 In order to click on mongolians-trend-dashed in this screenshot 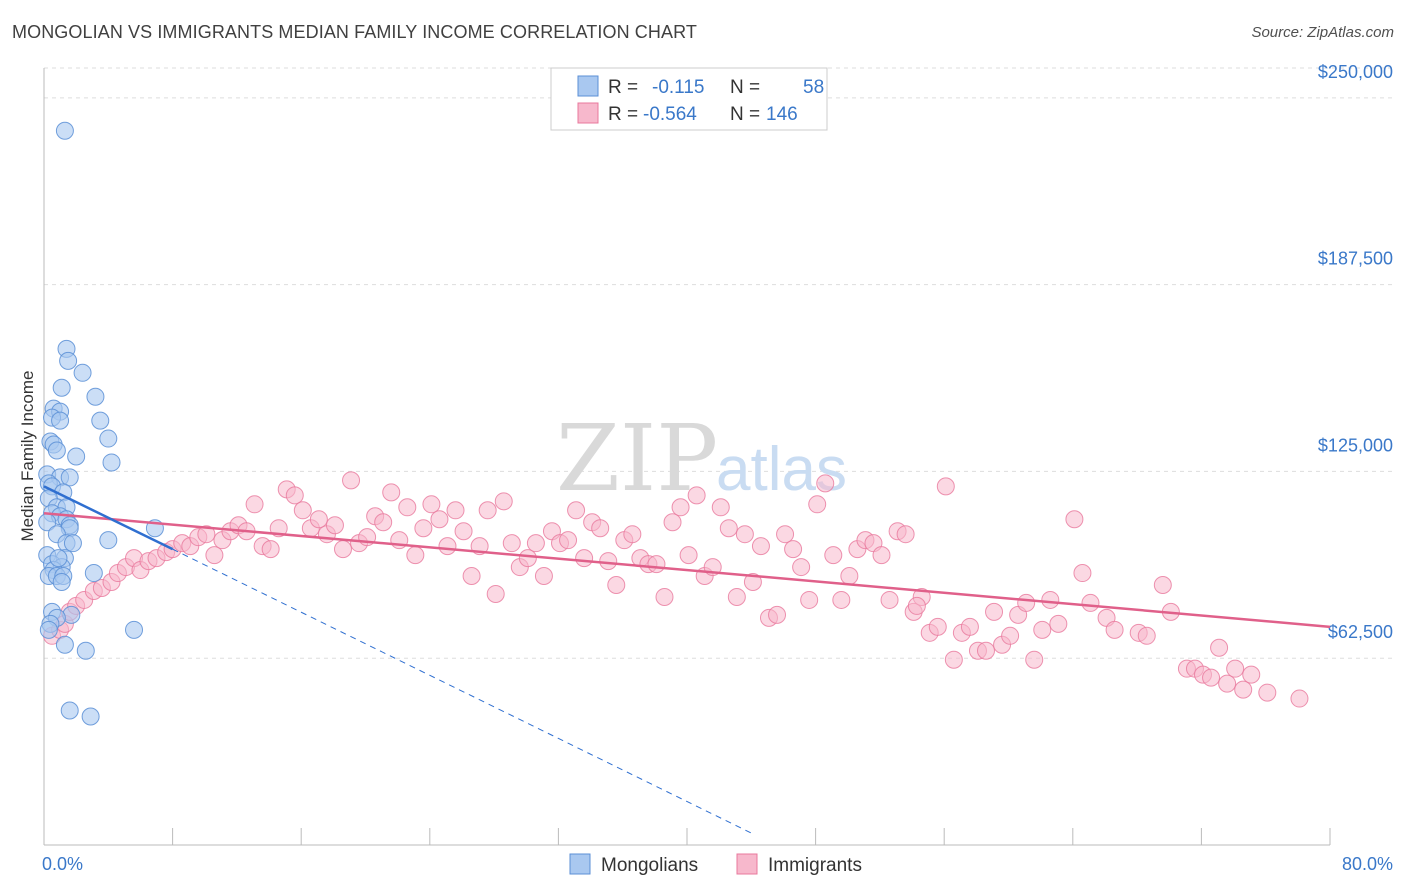, I will do `click(462, 691)`.